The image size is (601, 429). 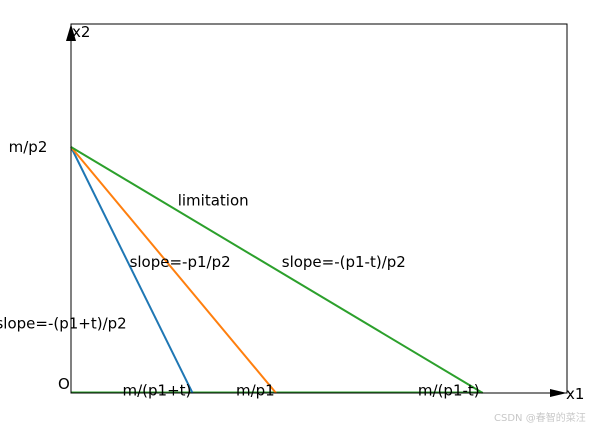 What do you see at coordinates (180, 262) in the screenshot?
I see `annotation-3: slope=-p1/p2` at bounding box center [180, 262].